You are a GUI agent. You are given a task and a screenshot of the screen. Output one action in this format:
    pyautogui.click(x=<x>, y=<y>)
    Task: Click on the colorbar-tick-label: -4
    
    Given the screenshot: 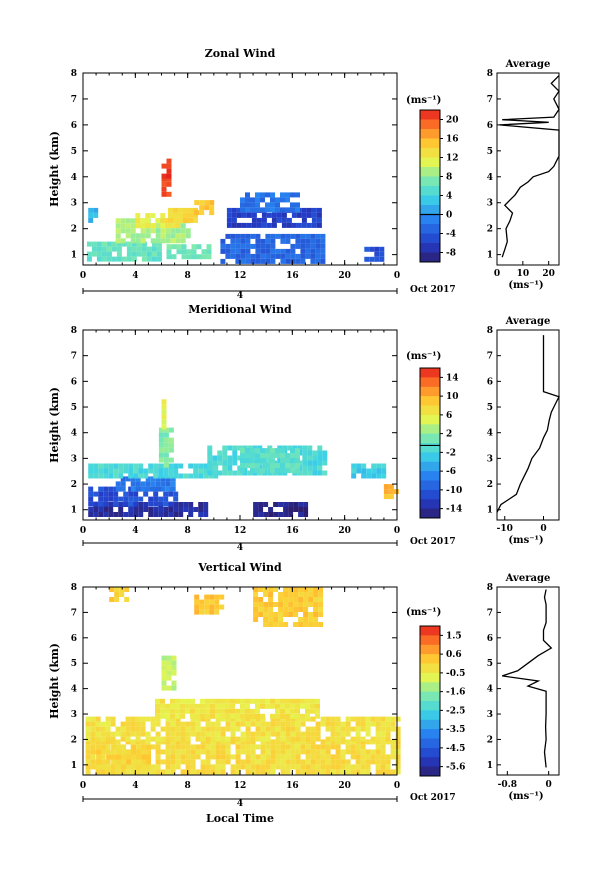 What is the action you would take?
    pyautogui.click(x=451, y=235)
    